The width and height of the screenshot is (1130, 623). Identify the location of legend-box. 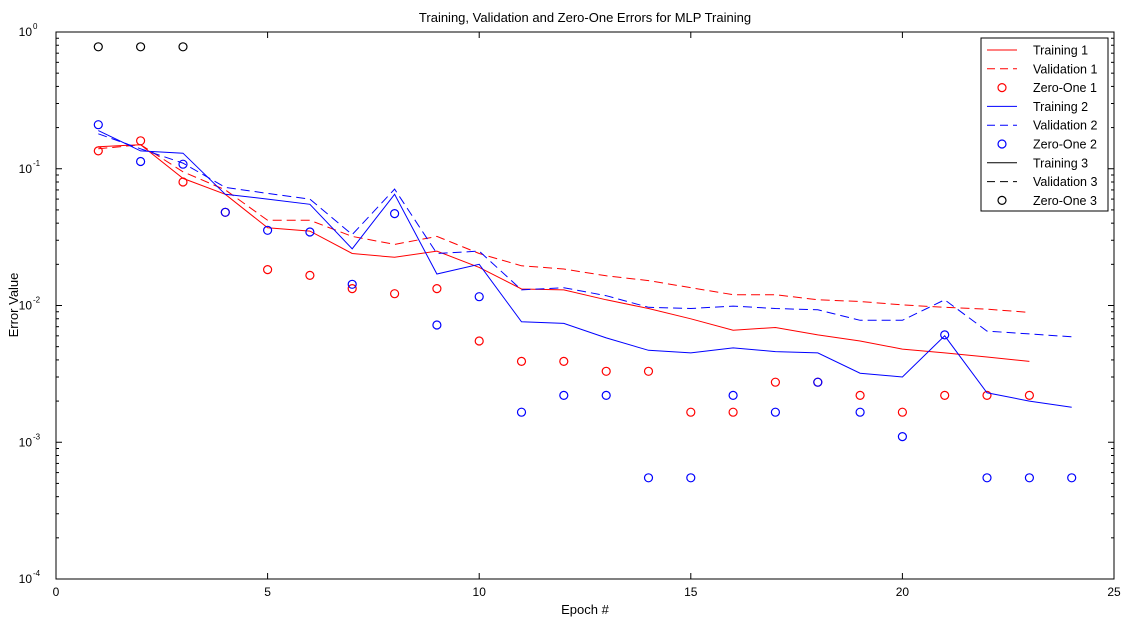
(1044, 124).